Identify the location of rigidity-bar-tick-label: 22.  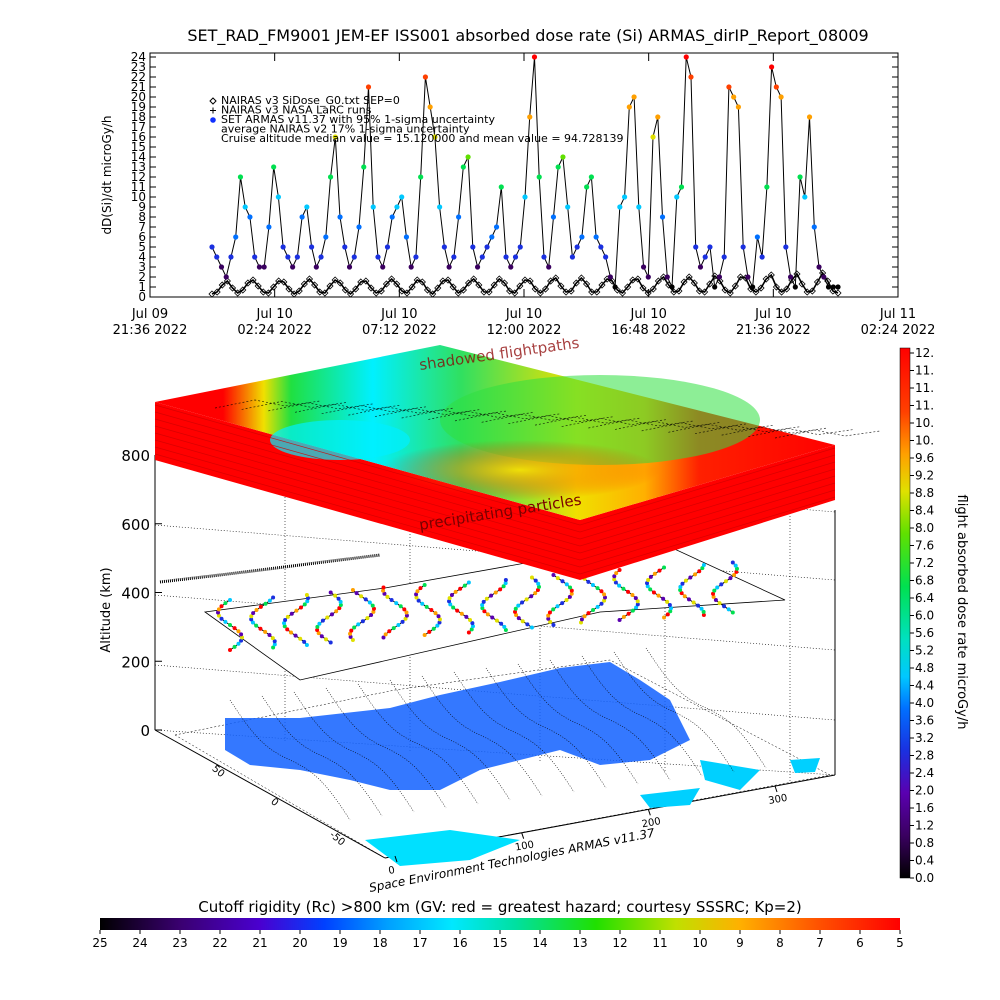
(219, 943).